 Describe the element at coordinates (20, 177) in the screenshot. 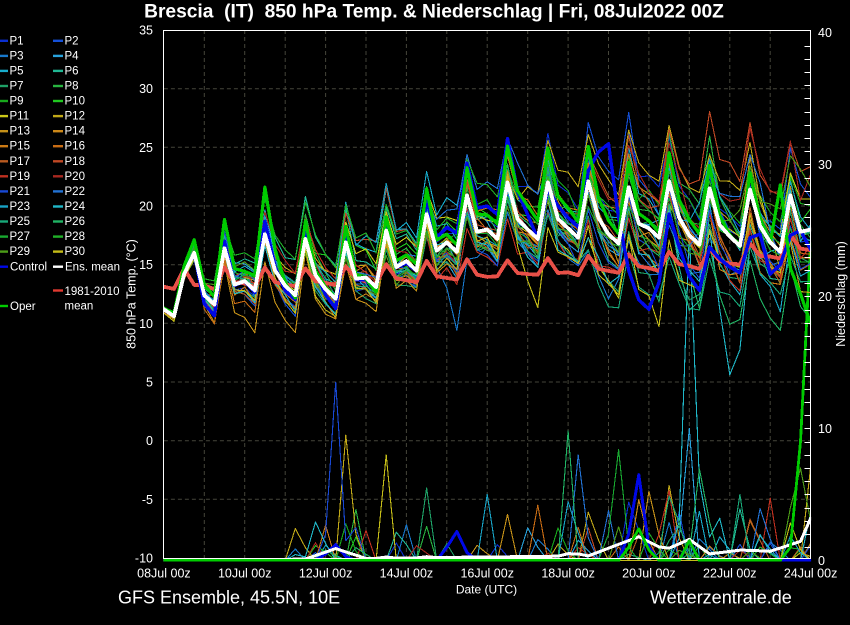

I see `svg-text: P19` at that location.